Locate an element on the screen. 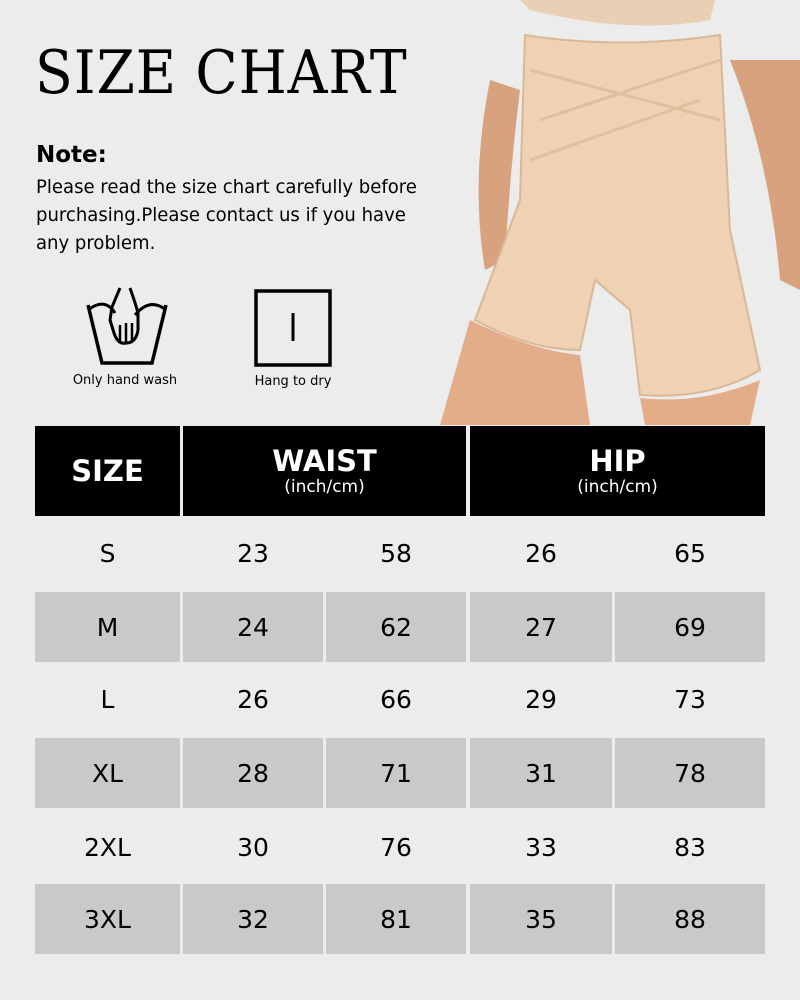  measure-cell: 83 is located at coordinates (690, 847).